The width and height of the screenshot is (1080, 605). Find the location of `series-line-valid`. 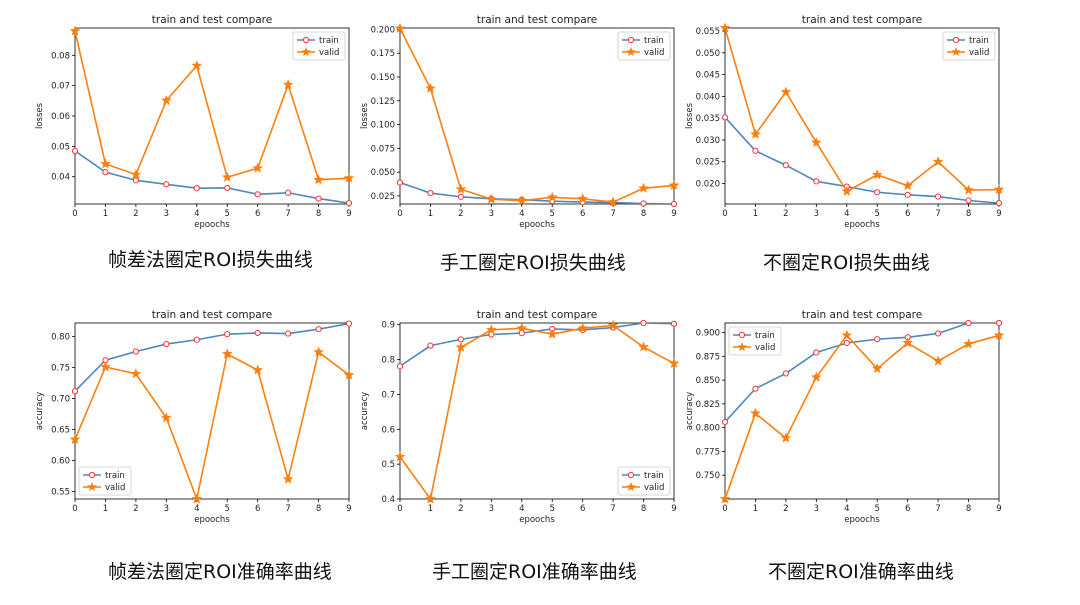

series-line-valid is located at coordinates (212, 424).